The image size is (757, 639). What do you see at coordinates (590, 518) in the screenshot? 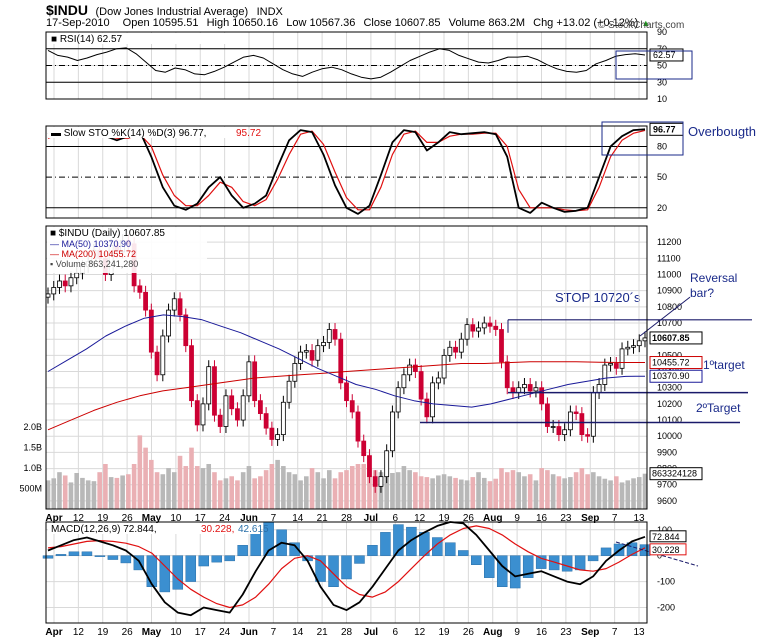
I see `x-axis-label: Sep` at bounding box center [590, 518].